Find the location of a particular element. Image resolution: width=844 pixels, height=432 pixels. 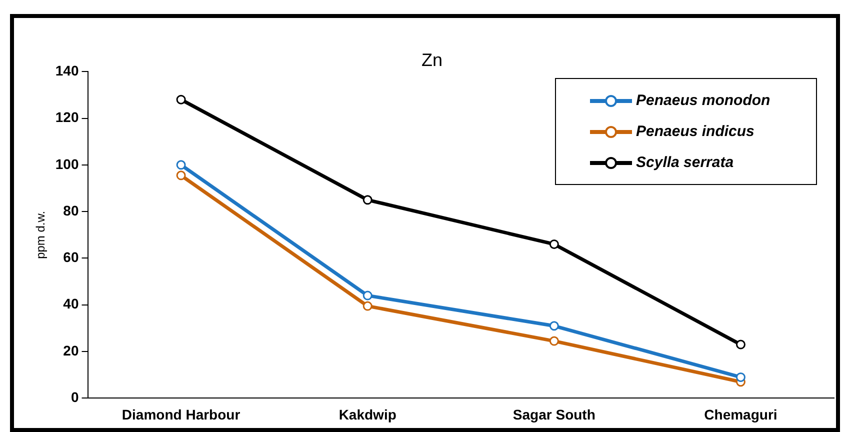

y-axis-title: ppm d.w. is located at coordinates (41, 234).